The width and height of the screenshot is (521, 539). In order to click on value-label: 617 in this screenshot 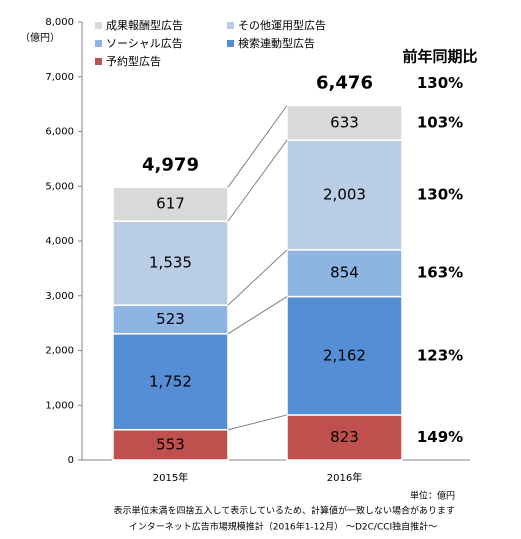, I will do `click(170, 204)`.